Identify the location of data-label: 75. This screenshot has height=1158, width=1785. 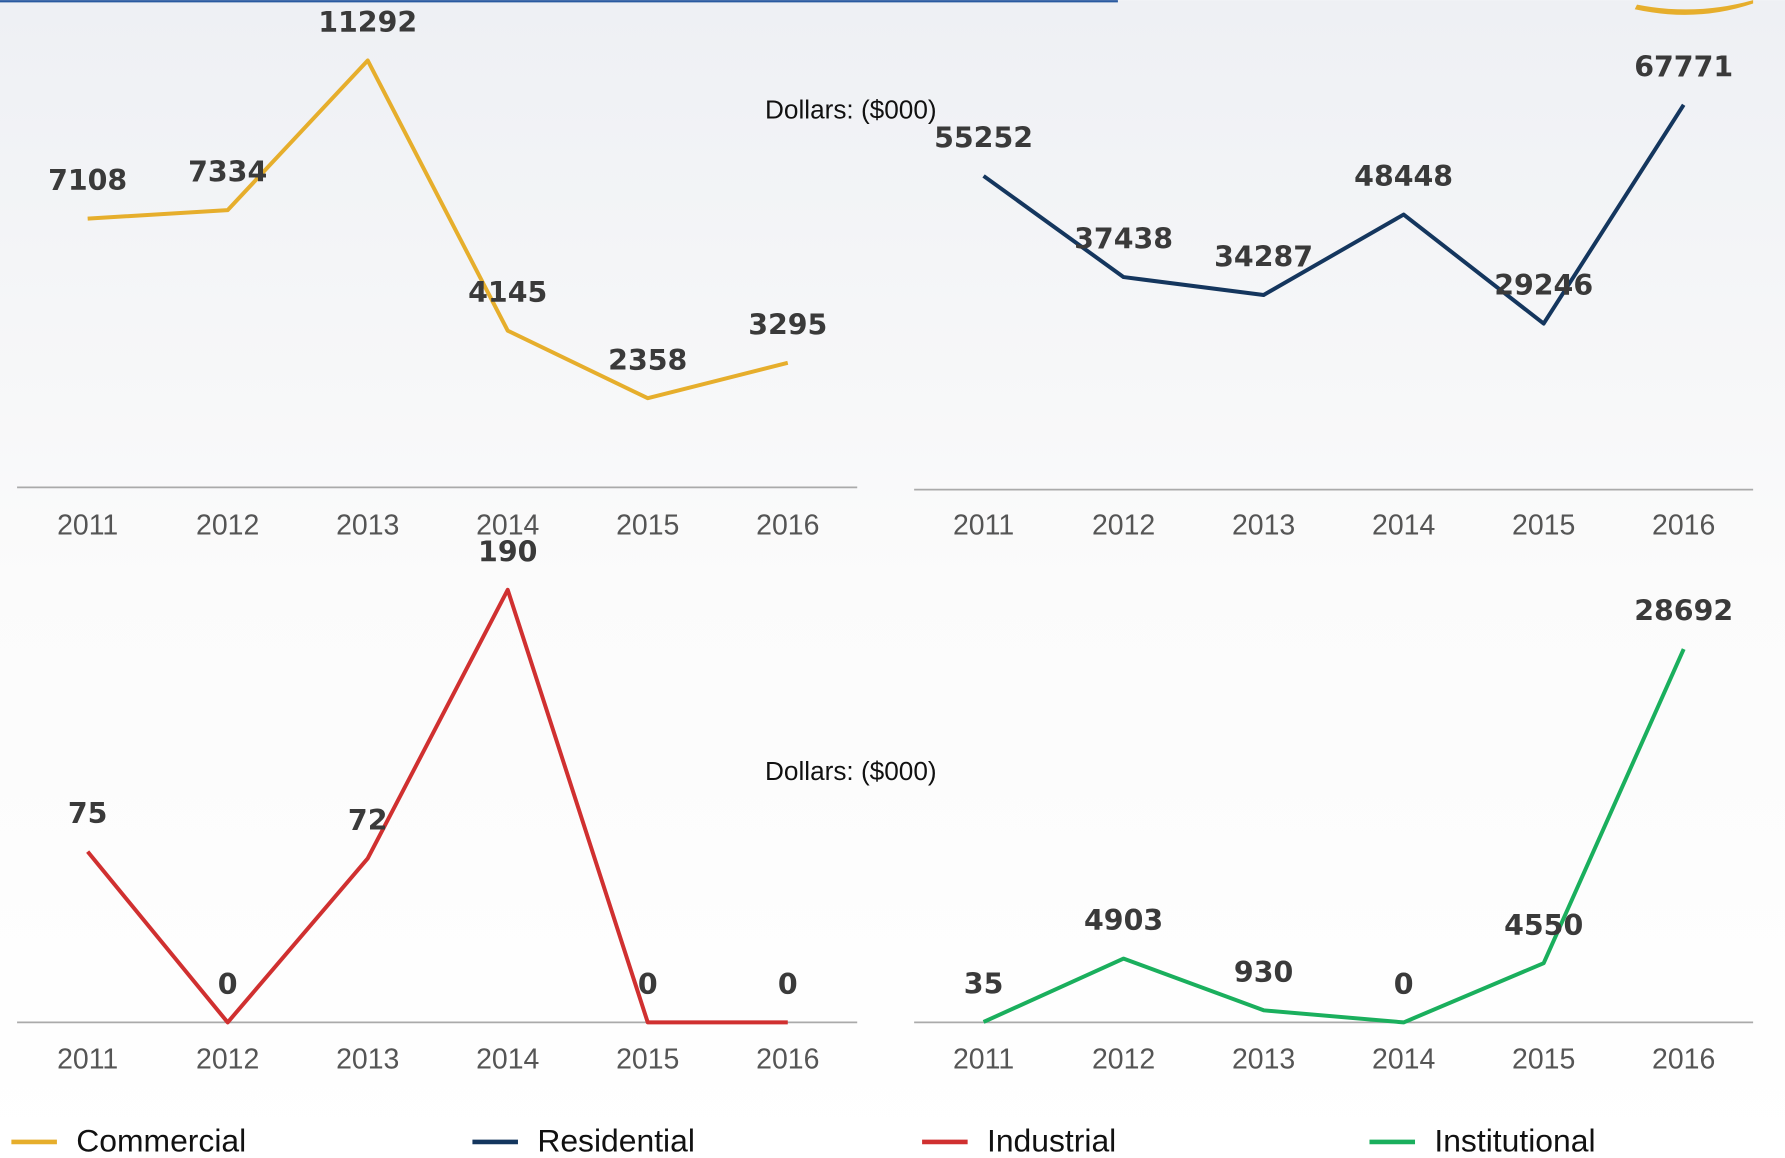
(88, 813).